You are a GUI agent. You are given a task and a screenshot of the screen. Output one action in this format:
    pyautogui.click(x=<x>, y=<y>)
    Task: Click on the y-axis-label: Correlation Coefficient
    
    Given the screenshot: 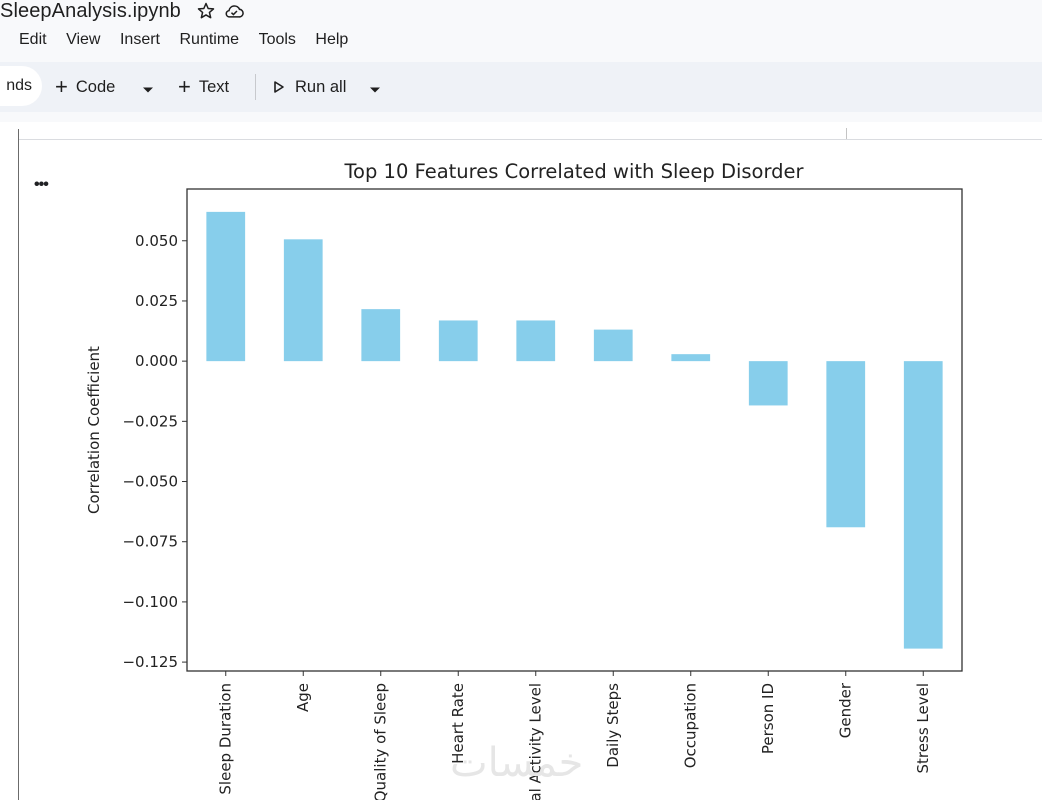 What is the action you would take?
    pyautogui.click(x=94, y=430)
    